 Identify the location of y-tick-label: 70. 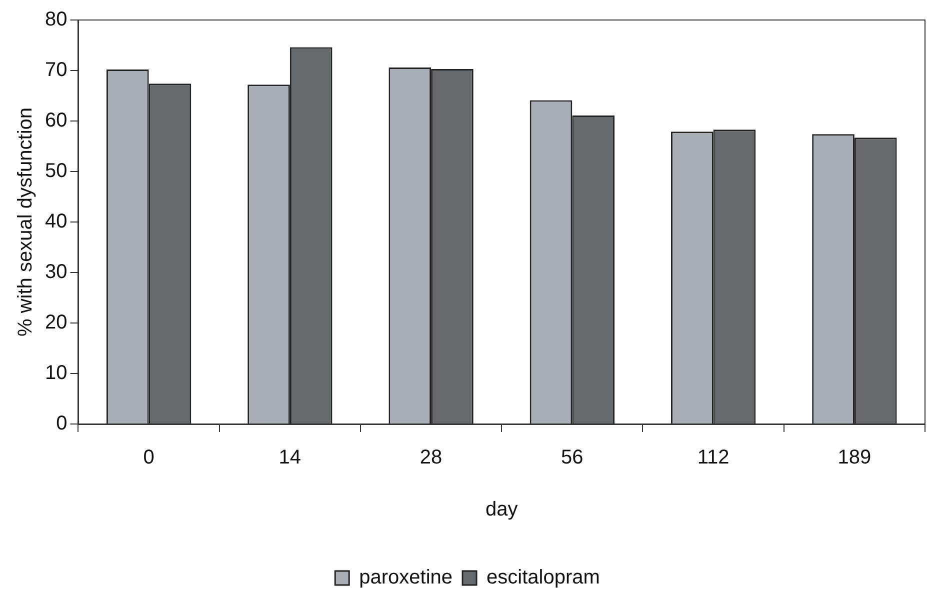
(56, 70).